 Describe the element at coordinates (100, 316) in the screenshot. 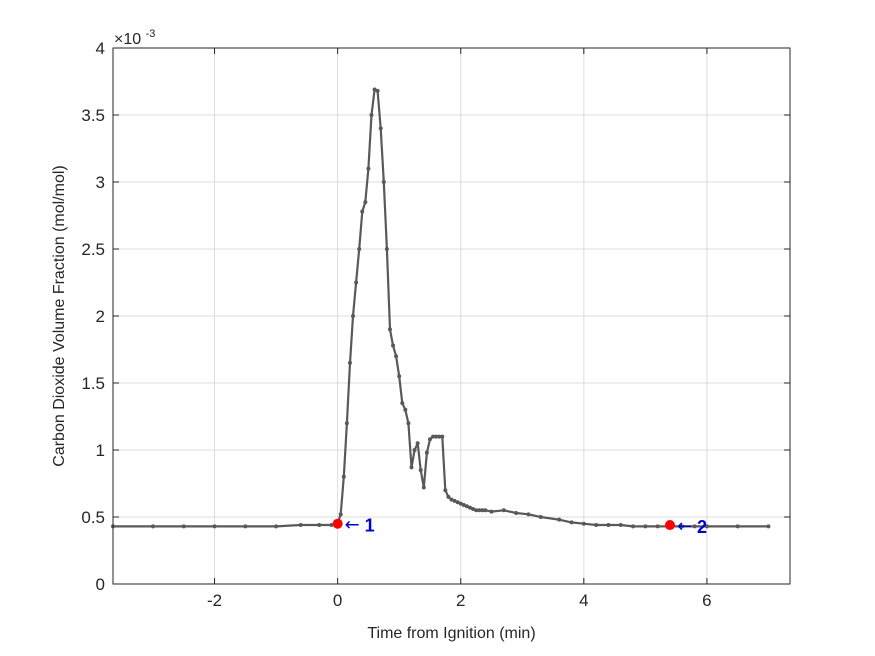

I see `y-tick-label: 2` at that location.